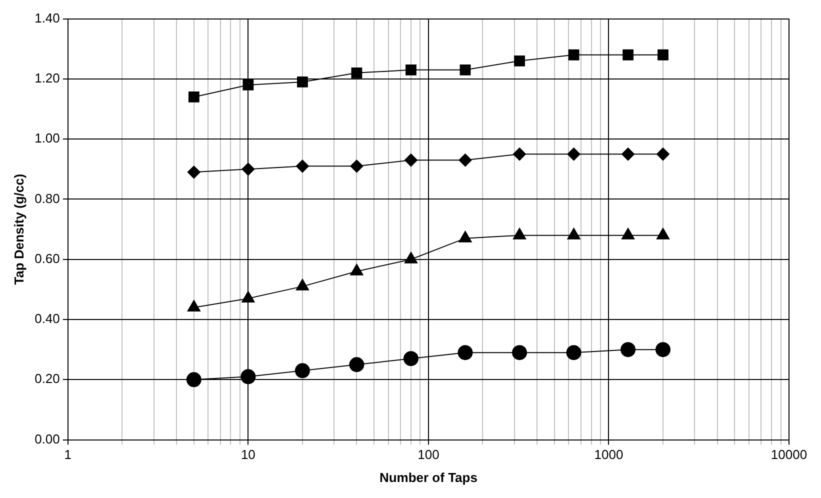 This screenshot has height=498, width=821. Describe the element at coordinates (789, 454) in the screenshot. I see `x-tick-label: 10000` at that location.